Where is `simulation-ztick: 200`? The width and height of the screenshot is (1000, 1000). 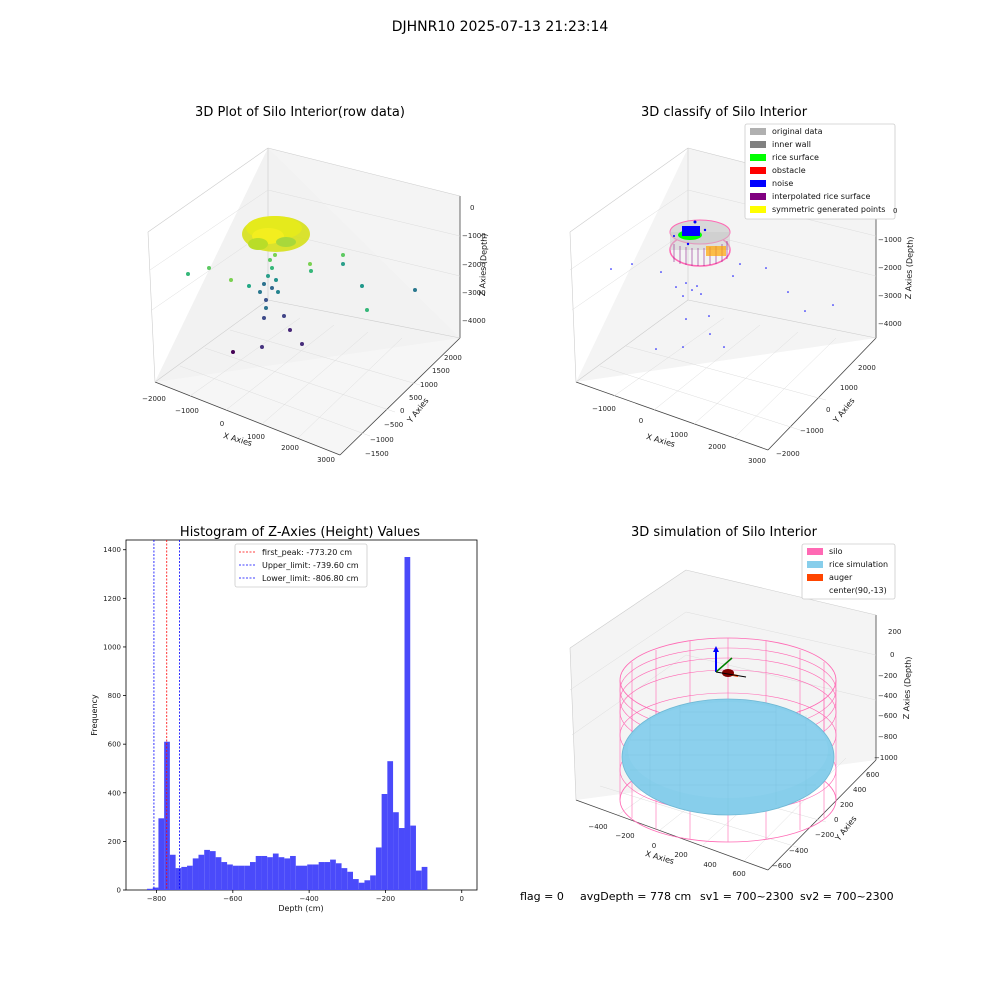
simulation-ztick: 200 is located at coordinates (894, 632).